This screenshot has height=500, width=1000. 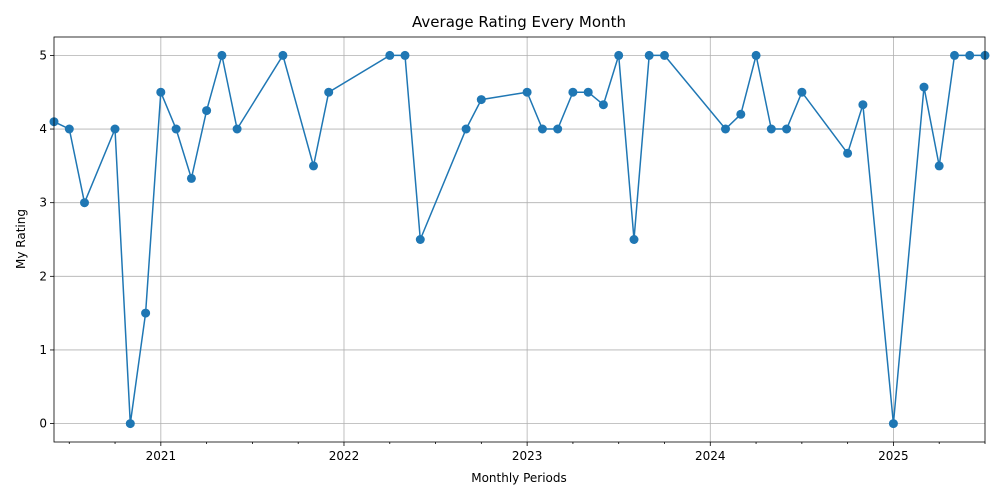 I want to click on x-axis-ticks: 2021 2022 2023 2024 2025, so click(x=527, y=452).